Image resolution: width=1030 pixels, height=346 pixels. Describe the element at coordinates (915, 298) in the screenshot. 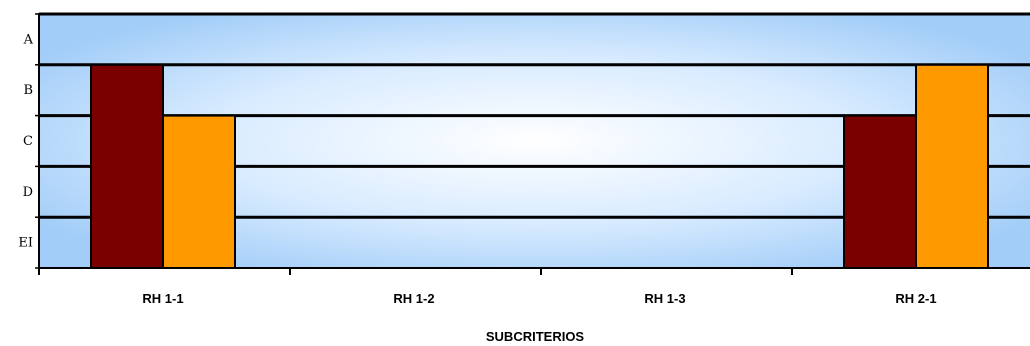

I see `x-tick-label: RH 2-1` at that location.